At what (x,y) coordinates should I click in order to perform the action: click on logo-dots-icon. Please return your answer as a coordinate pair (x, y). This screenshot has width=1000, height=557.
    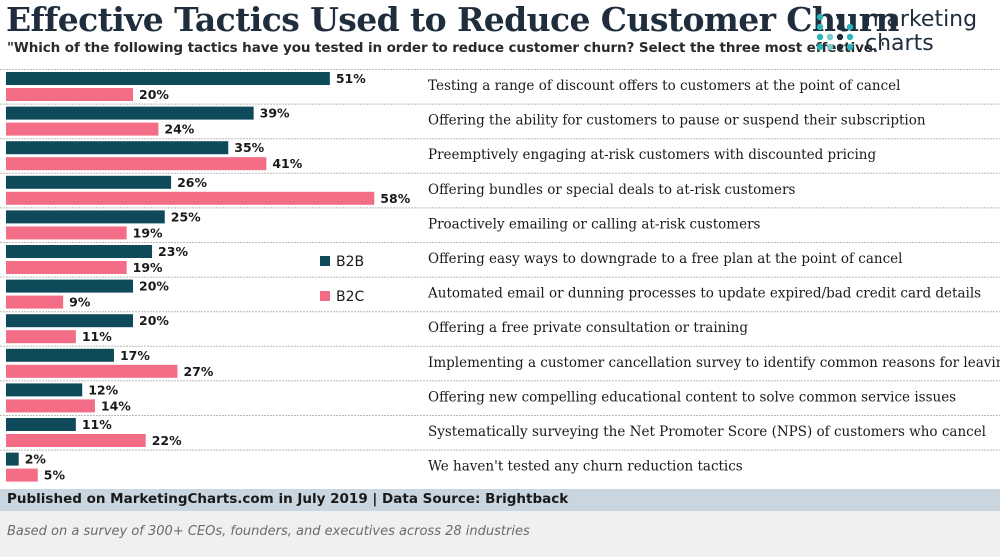
    Looking at the image, I should click on (835, 32).